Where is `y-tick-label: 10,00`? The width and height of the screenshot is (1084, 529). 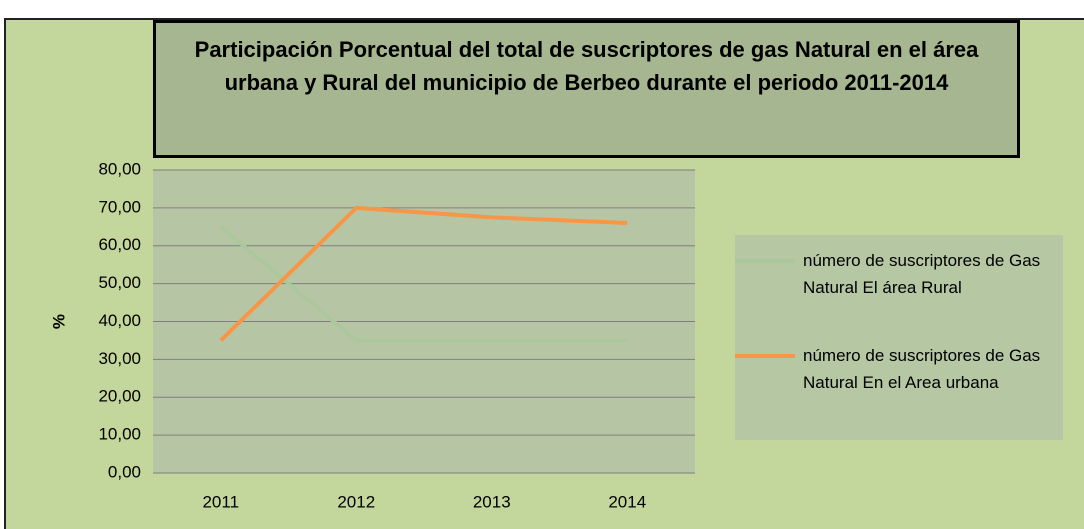
y-tick-label: 10,00 is located at coordinates (119, 434).